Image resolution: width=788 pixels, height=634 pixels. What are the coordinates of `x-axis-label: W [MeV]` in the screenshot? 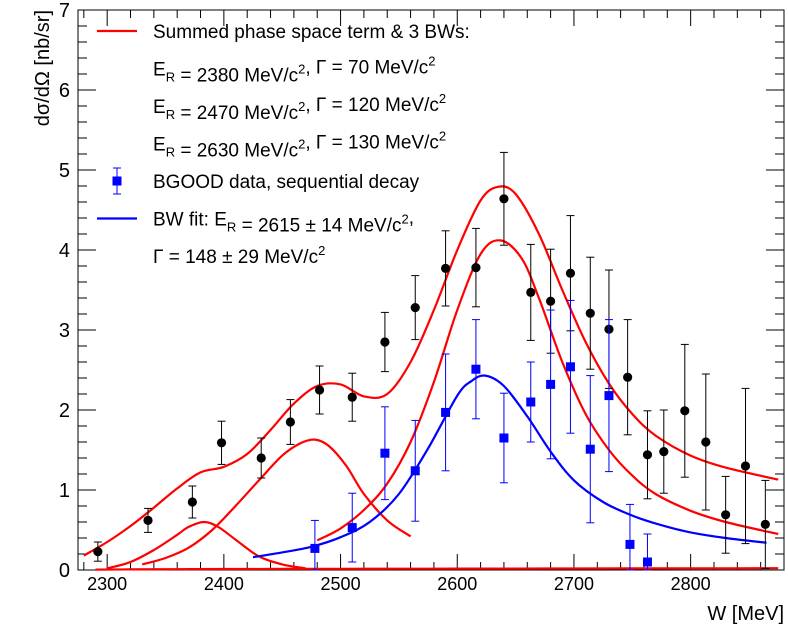 It's located at (745, 614).